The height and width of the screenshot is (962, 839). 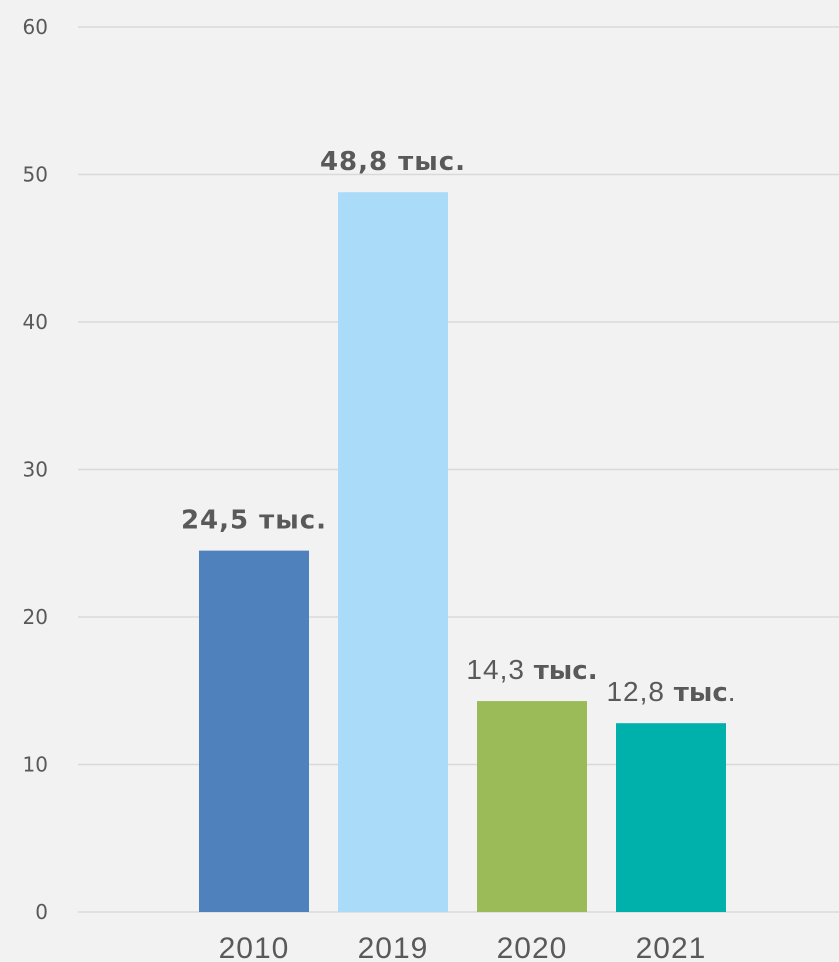 I want to click on y-tick-label: 0, so click(x=41, y=912).